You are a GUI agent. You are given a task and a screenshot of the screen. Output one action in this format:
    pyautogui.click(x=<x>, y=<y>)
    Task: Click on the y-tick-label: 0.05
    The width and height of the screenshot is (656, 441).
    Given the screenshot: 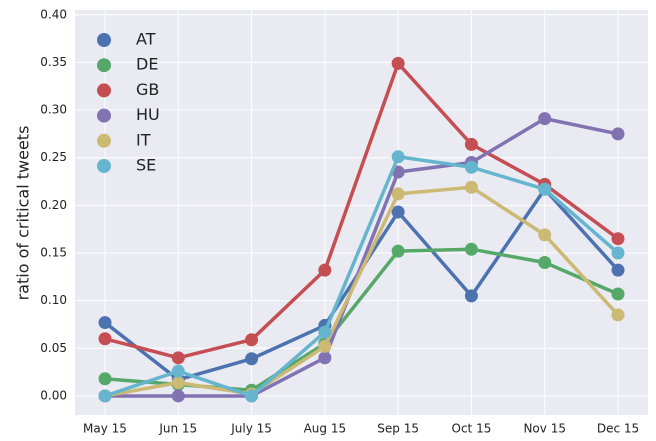 What is the action you would take?
    pyautogui.click(x=53, y=348)
    